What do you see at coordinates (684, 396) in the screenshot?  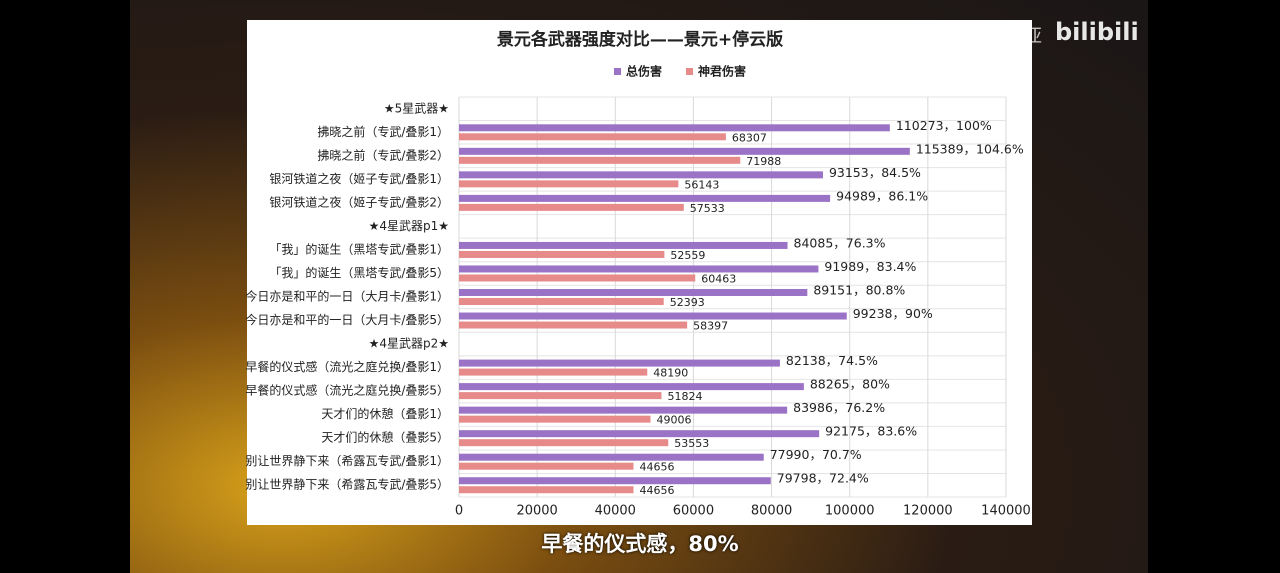 I see `data-label: 51824` at bounding box center [684, 396].